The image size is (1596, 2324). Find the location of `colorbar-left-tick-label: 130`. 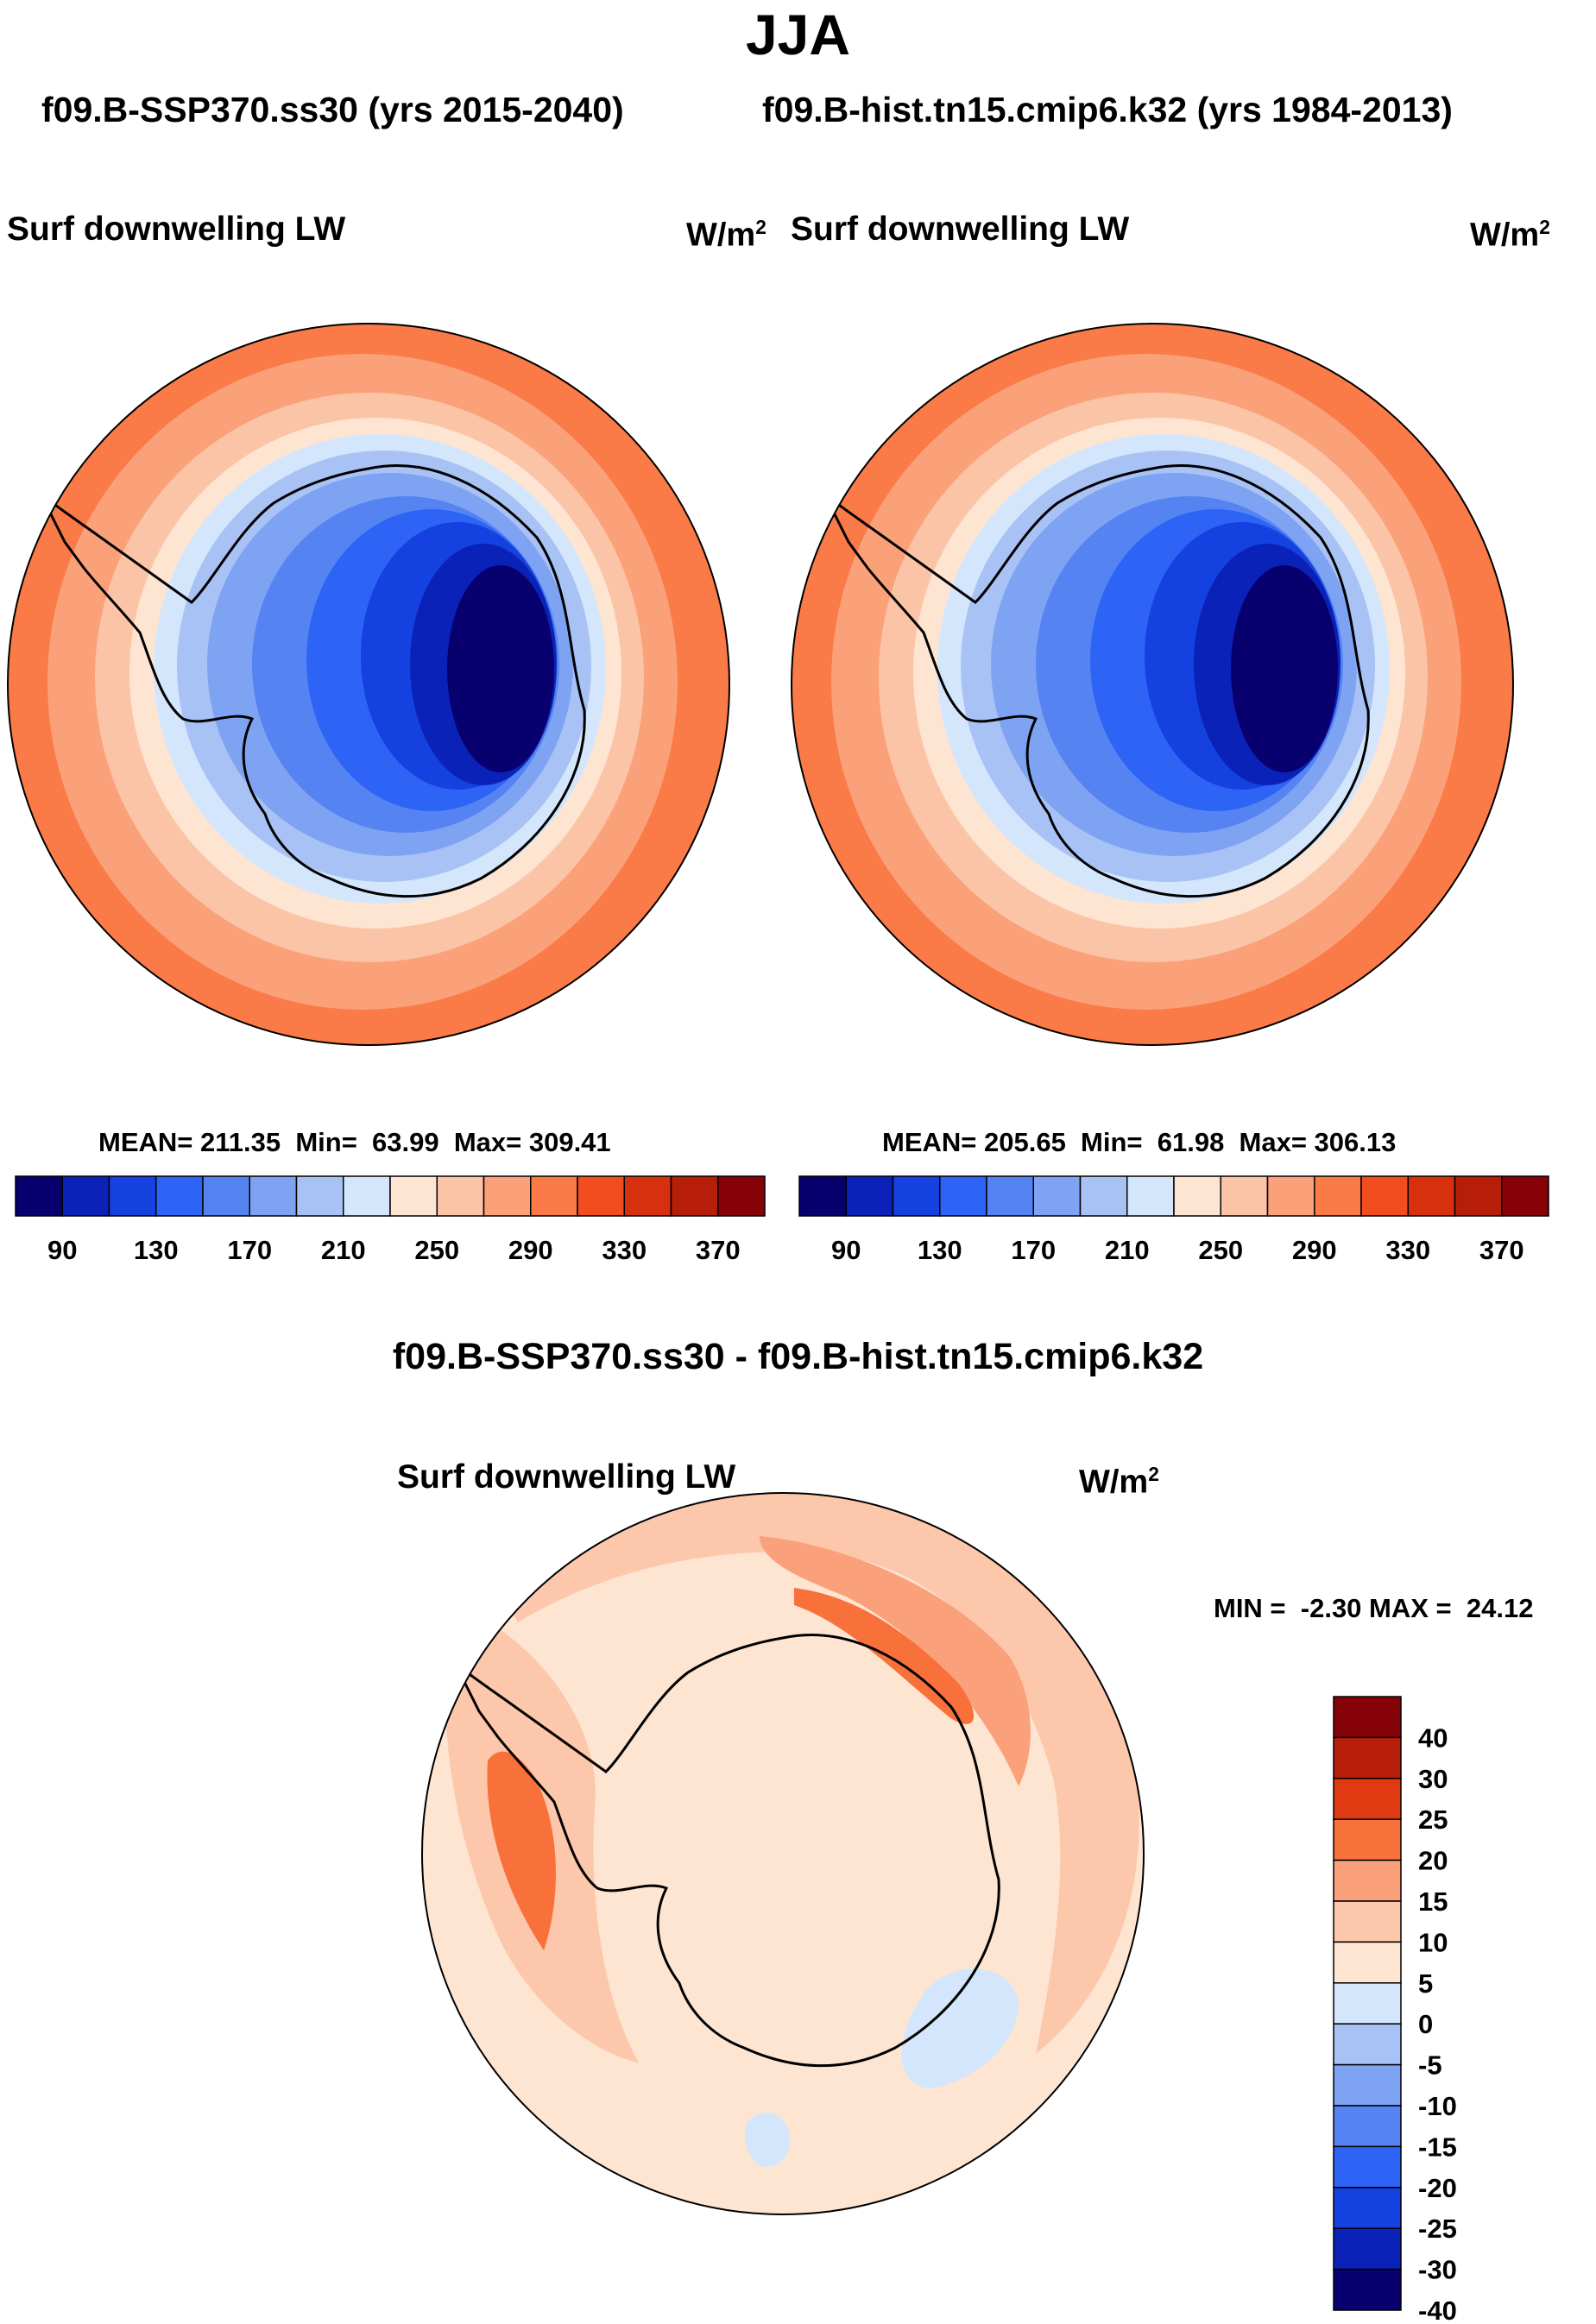

colorbar-left-tick-label: 130 is located at coordinates (156, 1250).